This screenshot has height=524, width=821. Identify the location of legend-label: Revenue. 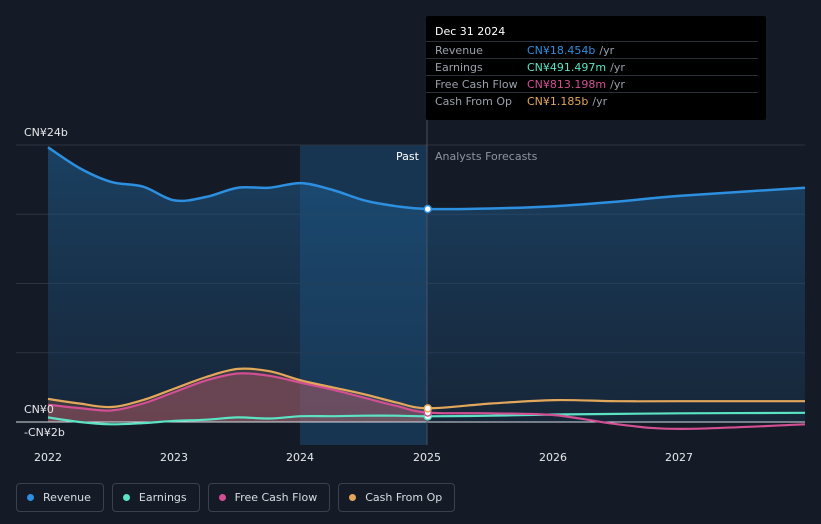
(67, 497).